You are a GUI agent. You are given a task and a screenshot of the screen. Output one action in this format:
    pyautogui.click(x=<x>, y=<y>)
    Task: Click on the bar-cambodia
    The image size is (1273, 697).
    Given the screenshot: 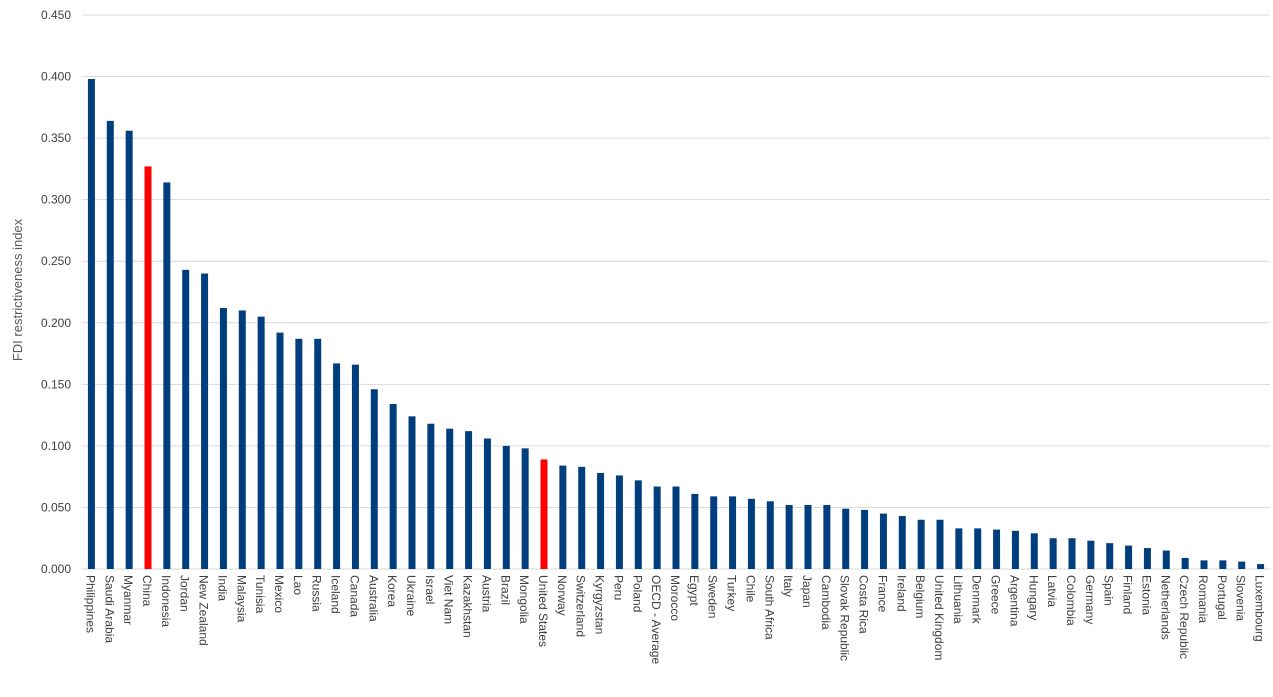 What is the action you would take?
    pyautogui.click(x=827, y=536)
    